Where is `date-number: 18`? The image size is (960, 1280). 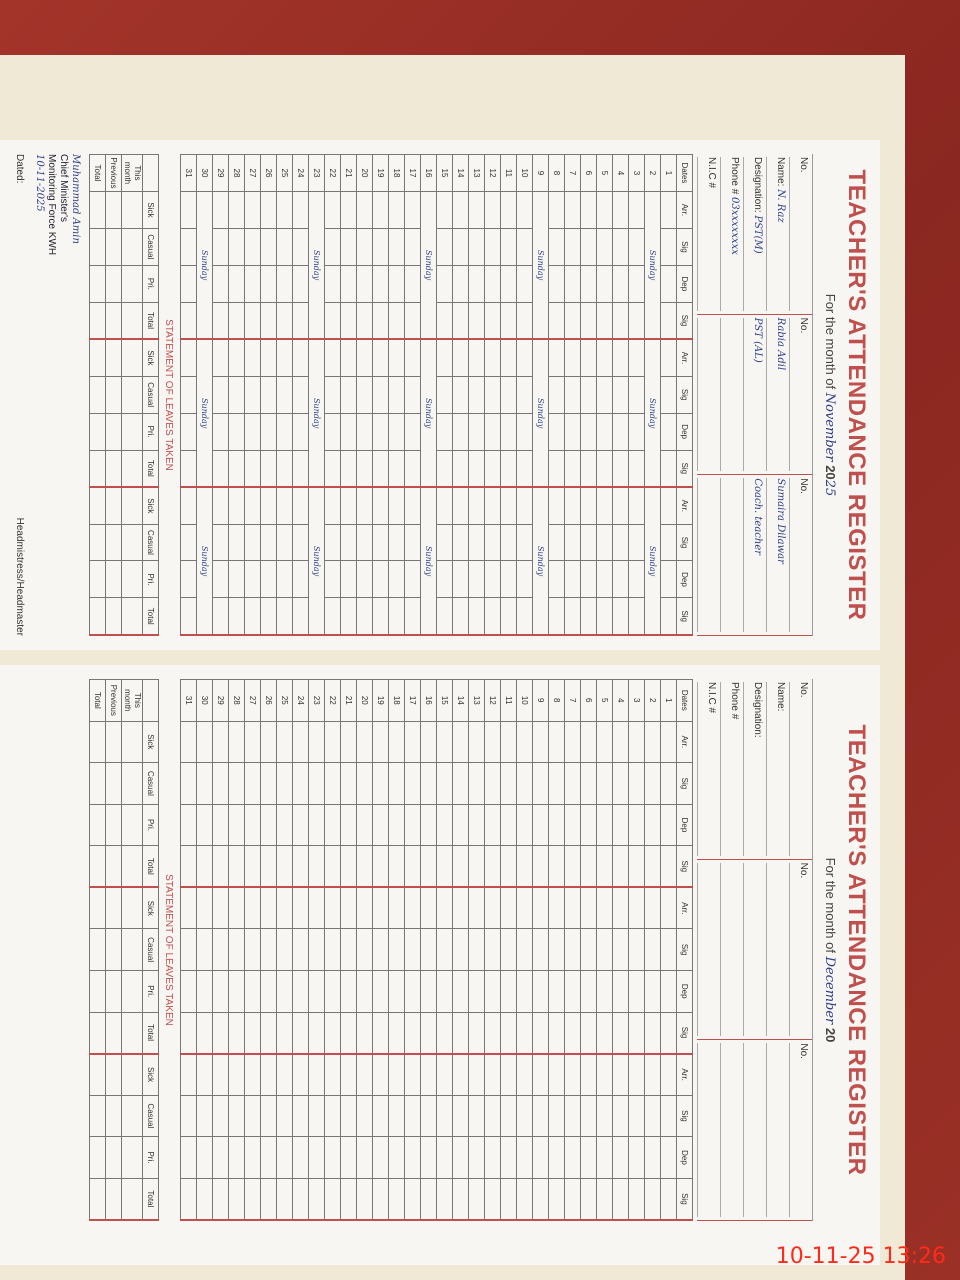
date-number: 18 is located at coordinates (396, 173).